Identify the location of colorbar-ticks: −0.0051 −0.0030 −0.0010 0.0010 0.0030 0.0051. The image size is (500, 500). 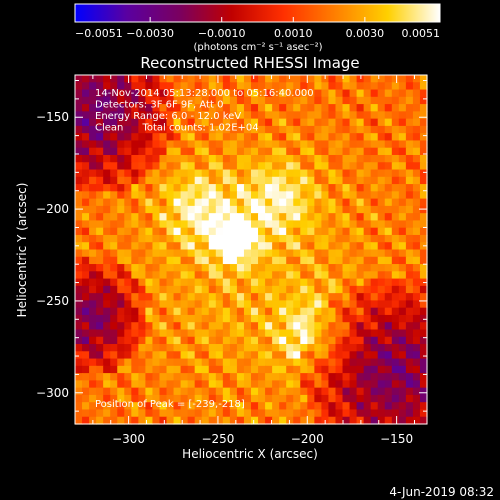
(257, 28).